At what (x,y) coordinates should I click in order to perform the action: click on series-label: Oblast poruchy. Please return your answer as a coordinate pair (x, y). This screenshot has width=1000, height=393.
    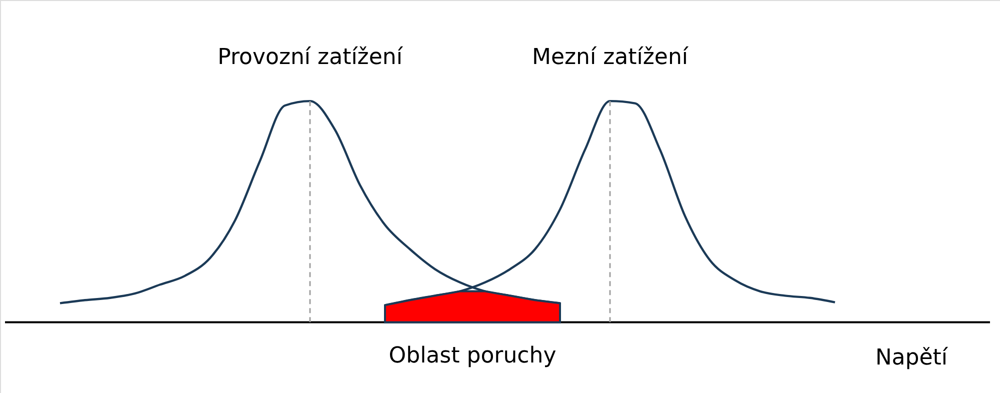
    Looking at the image, I should click on (472, 355).